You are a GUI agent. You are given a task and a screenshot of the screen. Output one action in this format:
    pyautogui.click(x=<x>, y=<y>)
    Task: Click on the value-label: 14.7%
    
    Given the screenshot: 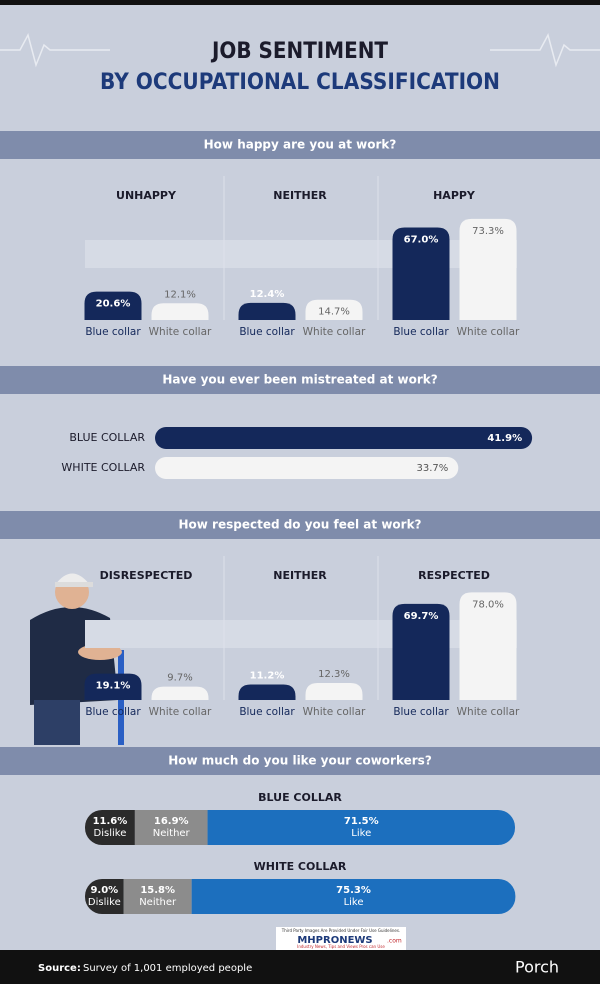 What is the action you would take?
    pyautogui.click(x=334, y=312)
    